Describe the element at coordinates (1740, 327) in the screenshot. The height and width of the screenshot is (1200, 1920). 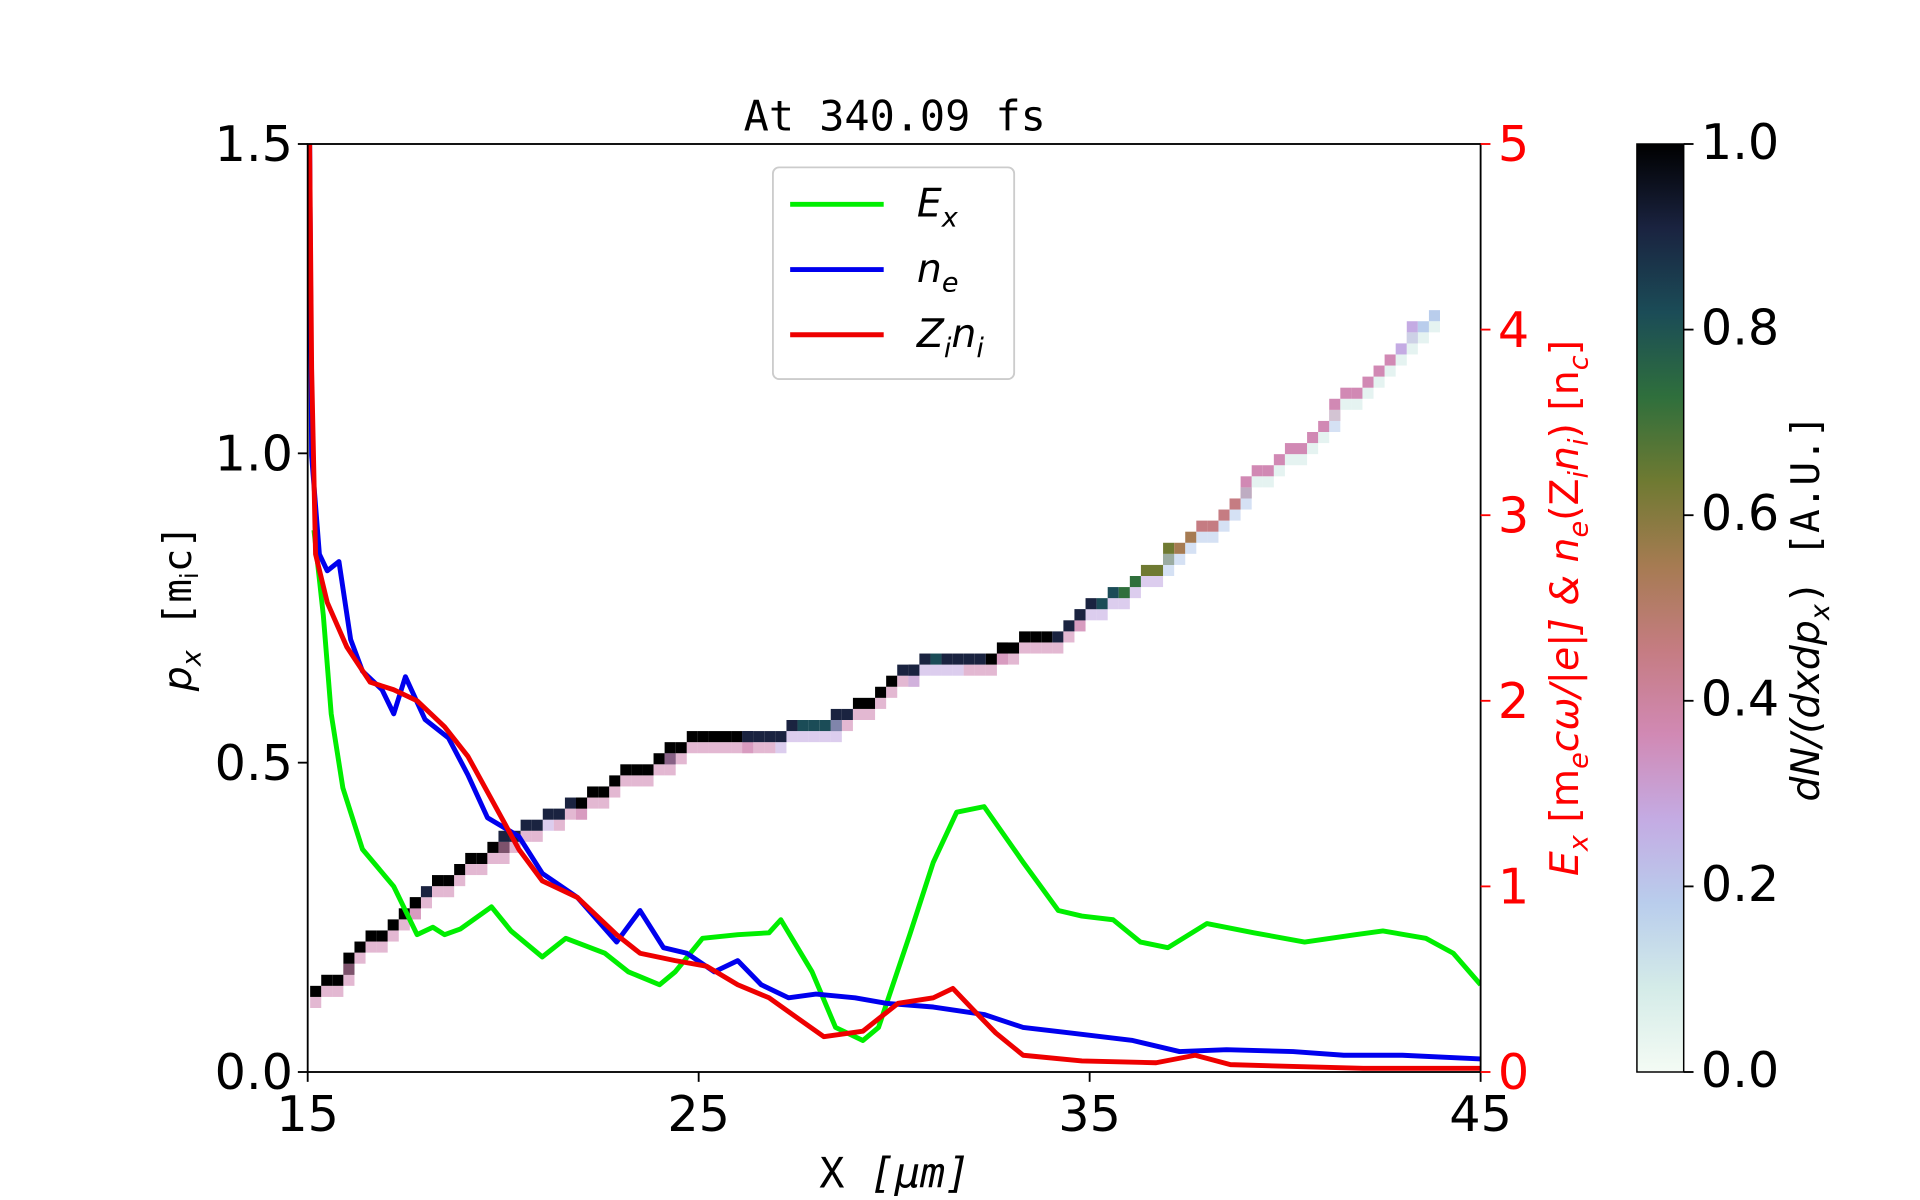
I see `colorbar-tick-label: 0.8` at that location.